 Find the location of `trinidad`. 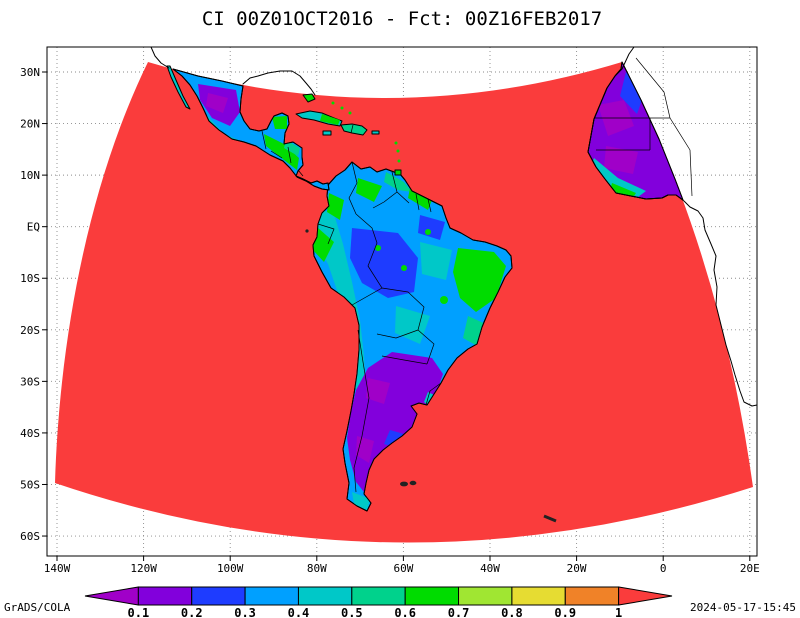

trinidad is located at coordinates (398, 172).